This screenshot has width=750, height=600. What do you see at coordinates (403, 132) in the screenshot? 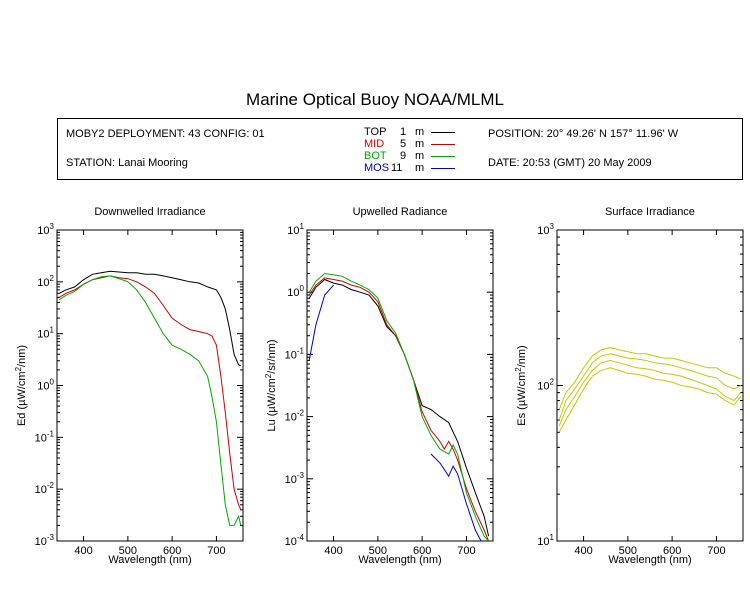
I see `legend-depth-top: 1` at bounding box center [403, 132].